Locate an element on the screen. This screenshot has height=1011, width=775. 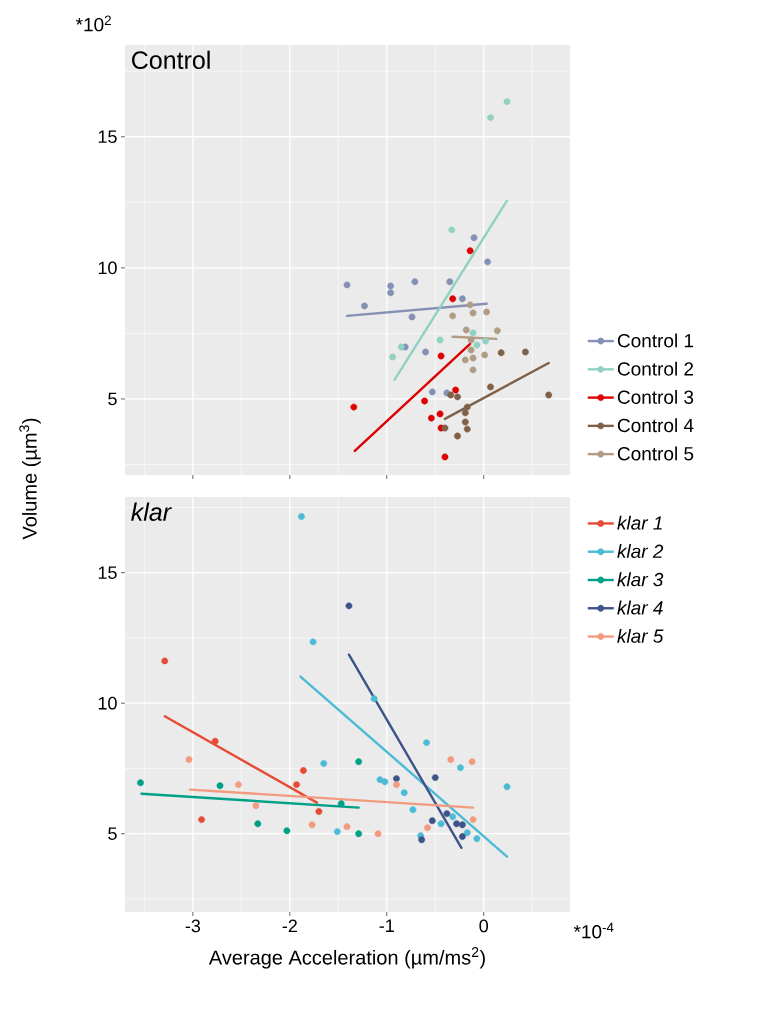
x-tick-label: -3 is located at coordinates (193, 926).